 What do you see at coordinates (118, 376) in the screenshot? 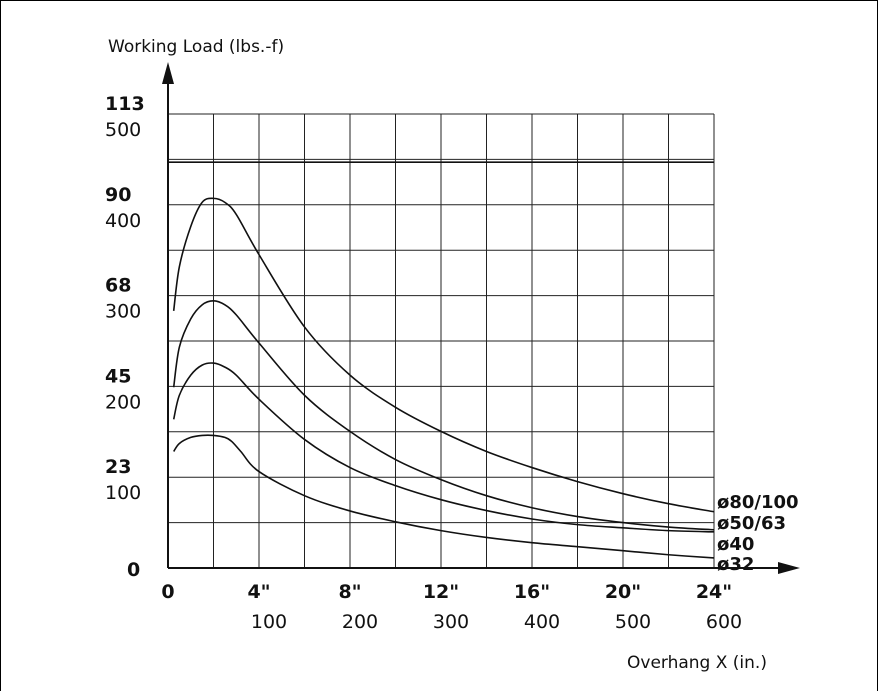
I see `y-tick-label-bold: 45` at bounding box center [118, 376].